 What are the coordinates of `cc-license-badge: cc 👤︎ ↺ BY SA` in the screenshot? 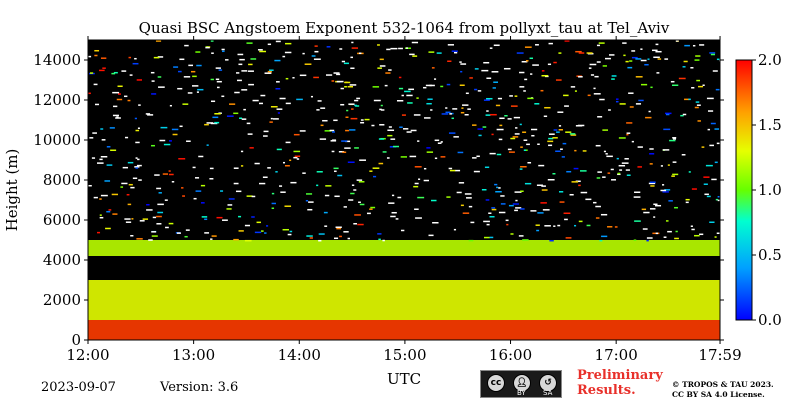 It's located at (521, 384).